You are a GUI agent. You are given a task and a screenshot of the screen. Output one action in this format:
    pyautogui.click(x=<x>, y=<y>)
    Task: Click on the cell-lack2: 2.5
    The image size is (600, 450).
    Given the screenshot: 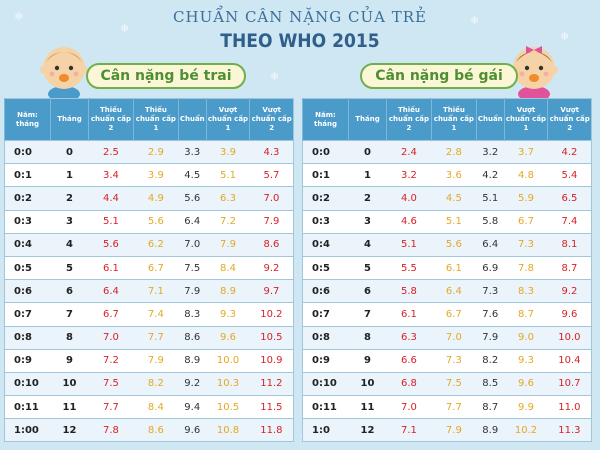 What is the action you would take?
    pyautogui.click(x=111, y=151)
    